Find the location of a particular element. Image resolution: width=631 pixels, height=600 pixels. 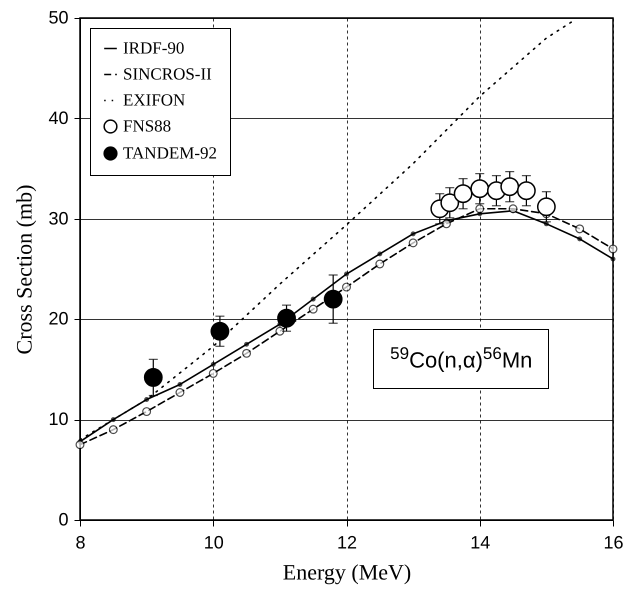

legend-label: EXIFON is located at coordinates (154, 100).